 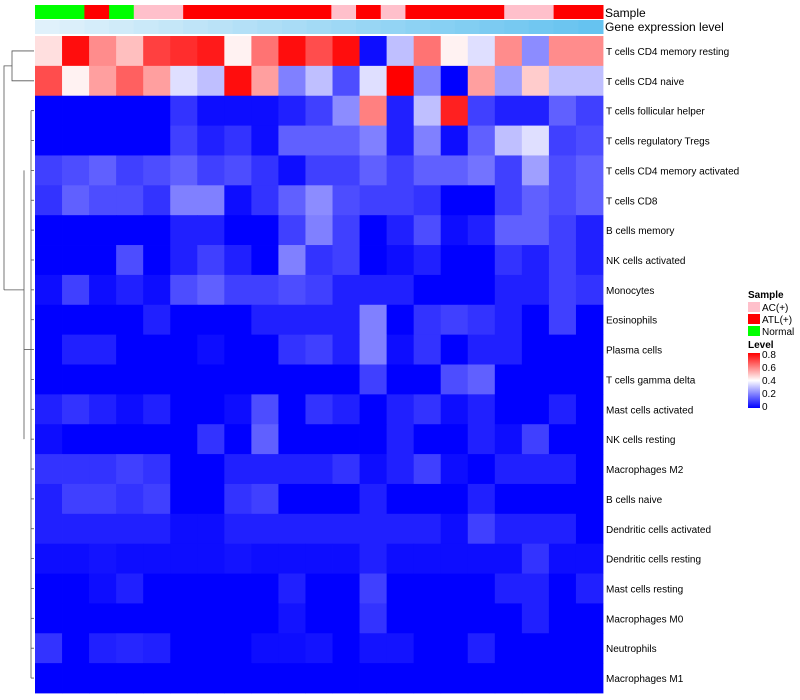 What do you see at coordinates (645, 619) in the screenshot?
I see `row-label: Macrophages M0` at bounding box center [645, 619].